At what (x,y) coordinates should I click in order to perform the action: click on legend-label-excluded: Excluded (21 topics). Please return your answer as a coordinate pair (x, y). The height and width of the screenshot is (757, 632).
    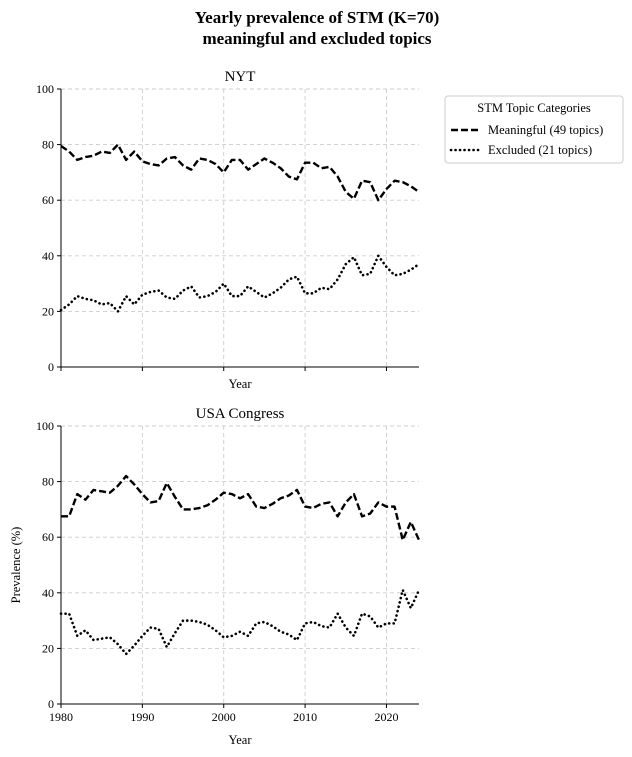
    Looking at the image, I should click on (540, 150).